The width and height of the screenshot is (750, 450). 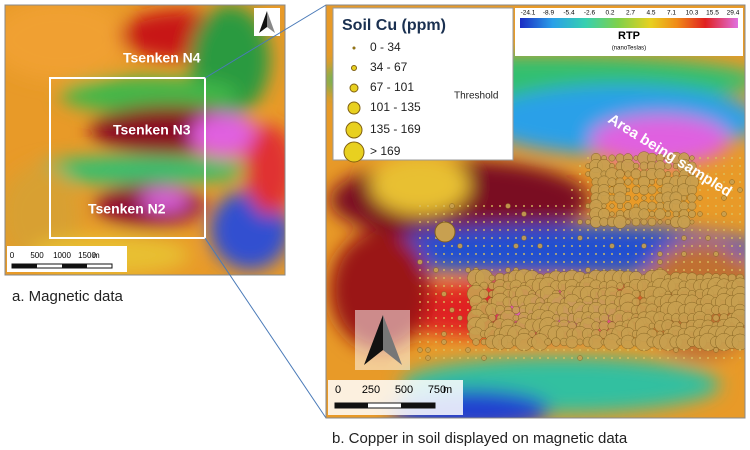 What do you see at coordinates (354, 108) in the screenshot?
I see `legend-symbol` at bounding box center [354, 108].